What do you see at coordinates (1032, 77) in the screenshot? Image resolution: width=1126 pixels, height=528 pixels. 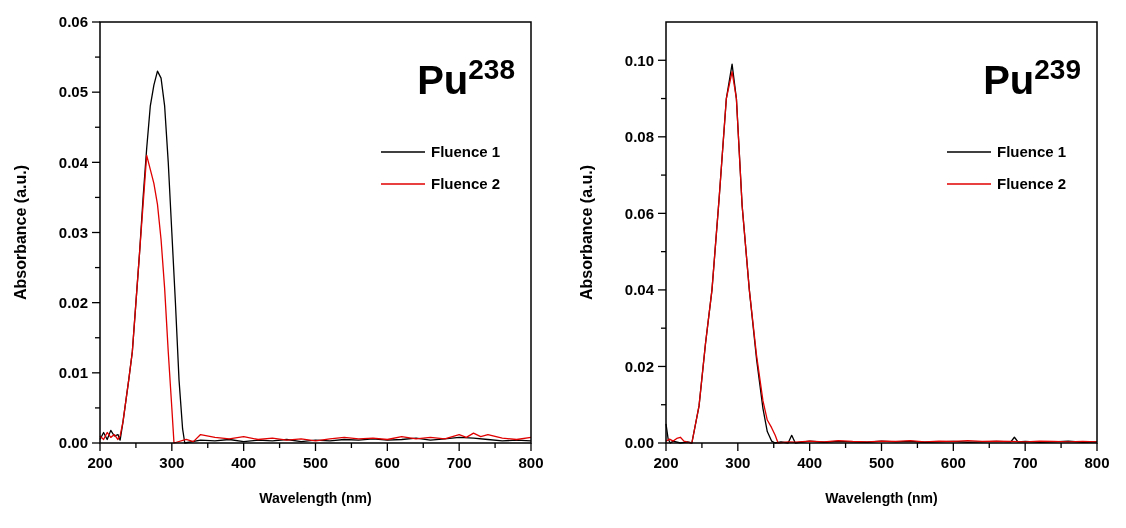 I see `annotation: Pu$^{239}$` at bounding box center [1032, 77].